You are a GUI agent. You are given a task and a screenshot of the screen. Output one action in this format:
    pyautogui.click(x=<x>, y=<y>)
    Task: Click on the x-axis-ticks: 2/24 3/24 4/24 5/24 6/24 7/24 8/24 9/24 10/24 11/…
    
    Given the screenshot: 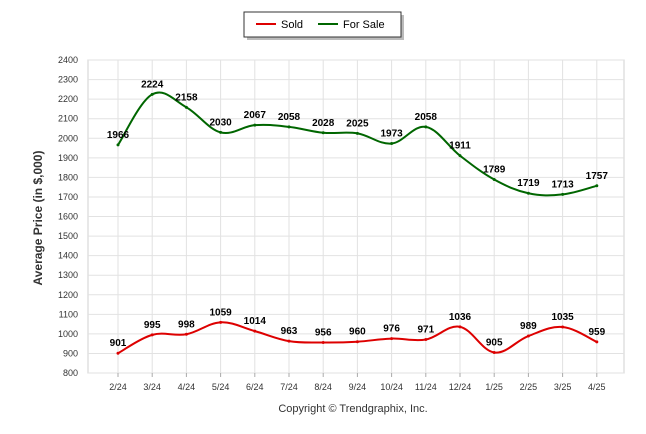 What is the action you would take?
    pyautogui.click(x=357, y=387)
    